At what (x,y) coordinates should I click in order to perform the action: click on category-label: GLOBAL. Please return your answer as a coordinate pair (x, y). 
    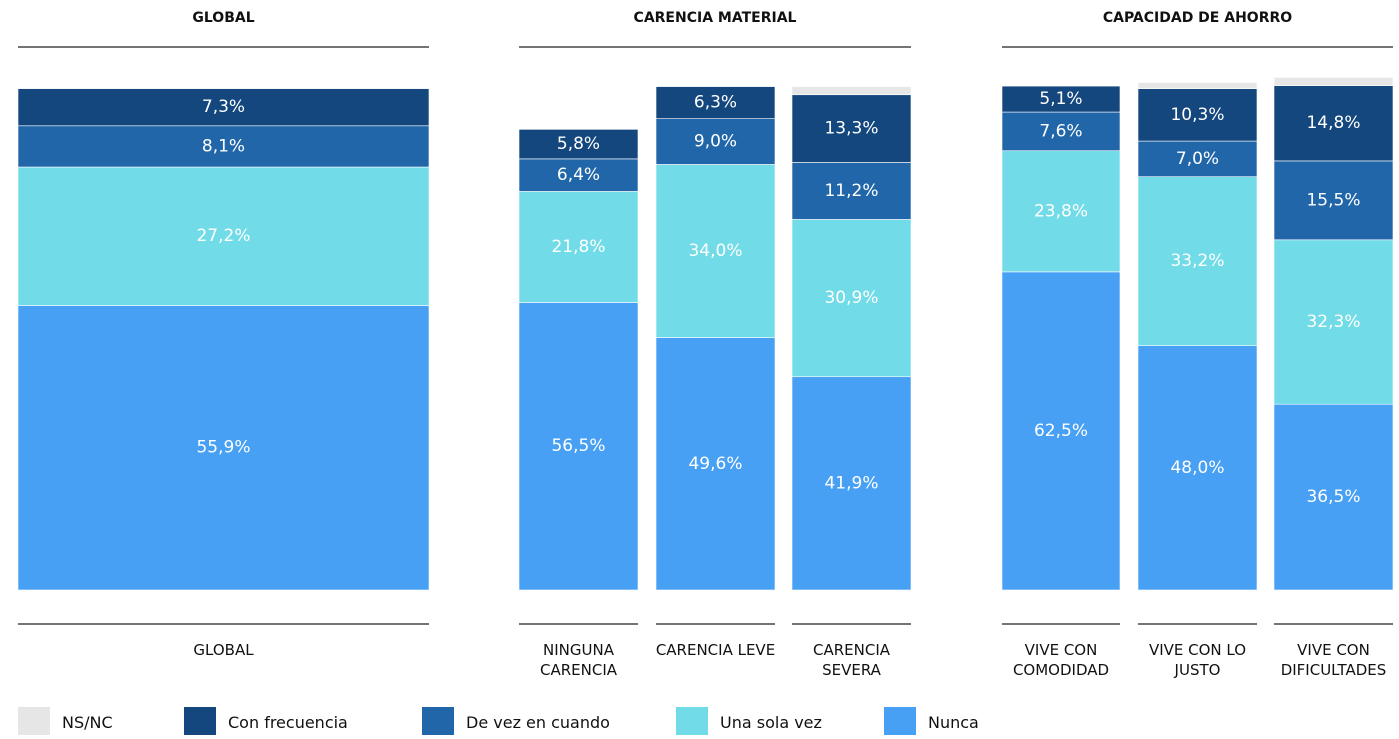
    Looking at the image, I should click on (223, 650).